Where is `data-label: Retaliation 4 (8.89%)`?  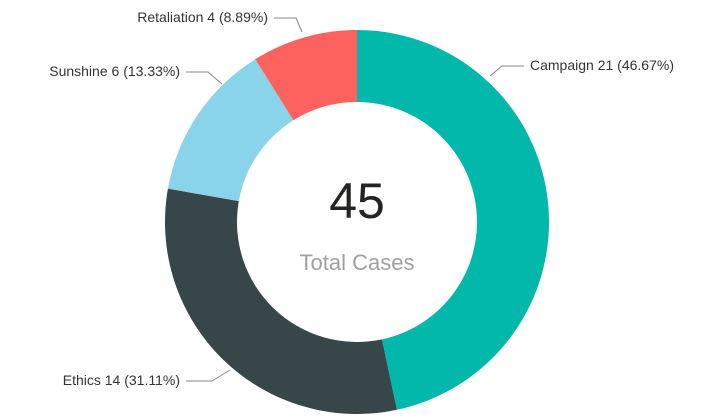
data-label: Retaliation 4 (8.89%) is located at coordinates (202, 17).